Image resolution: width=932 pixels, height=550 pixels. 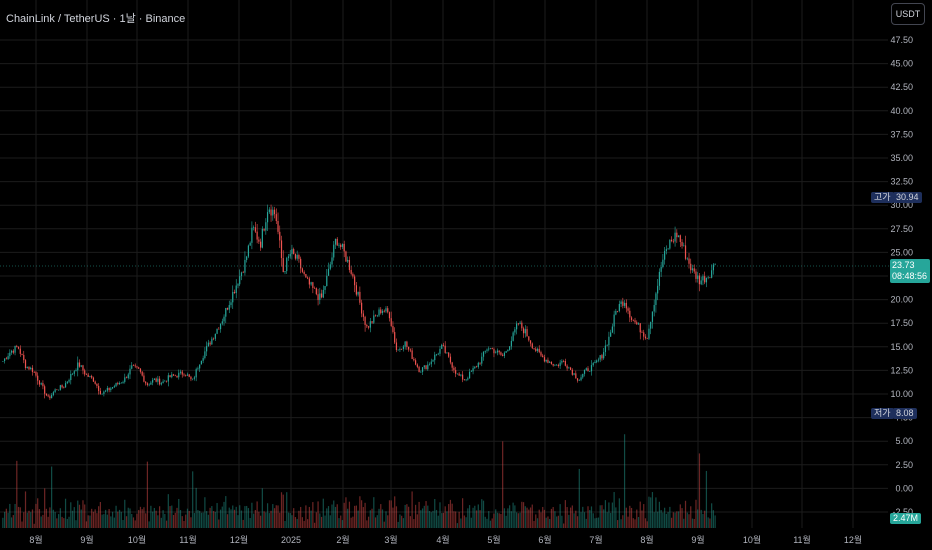 What do you see at coordinates (697, 539) in the screenshot?
I see `time-tick-label: 9월` at bounding box center [697, 539].